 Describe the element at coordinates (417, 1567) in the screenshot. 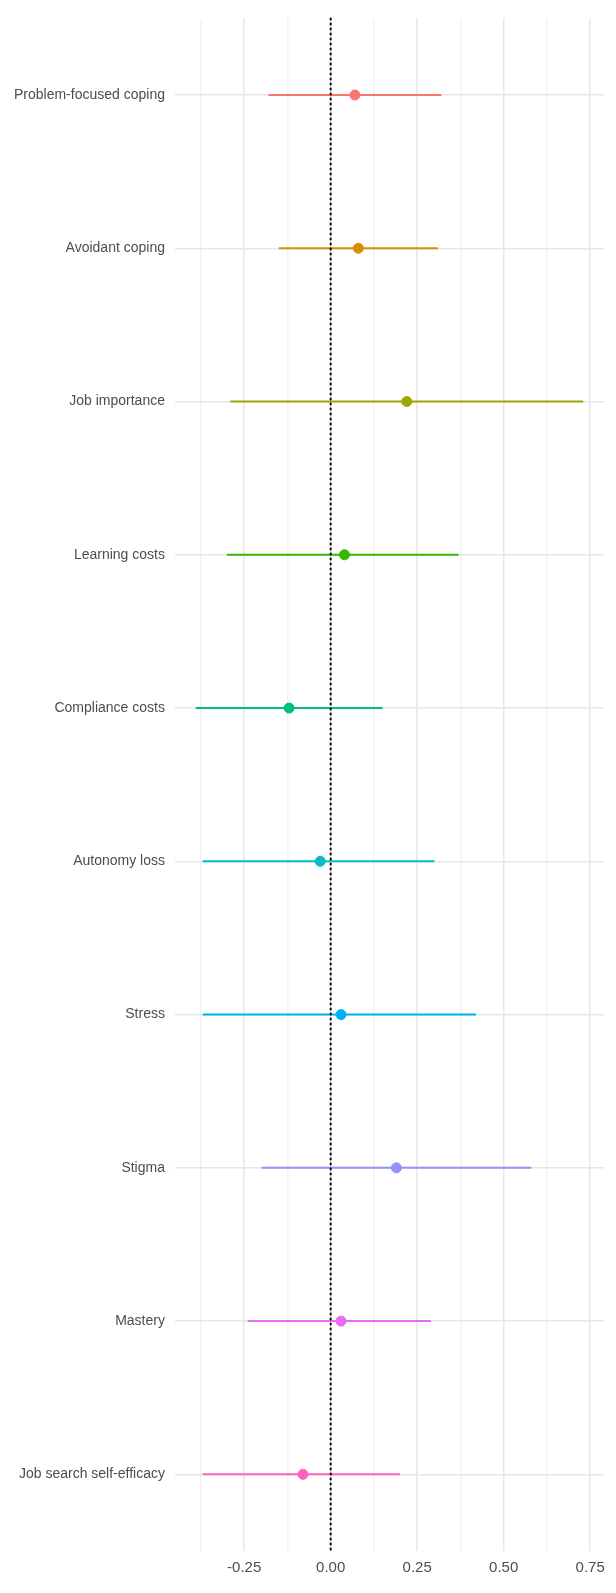

I see `x-tick-label: 0.25` at that location.